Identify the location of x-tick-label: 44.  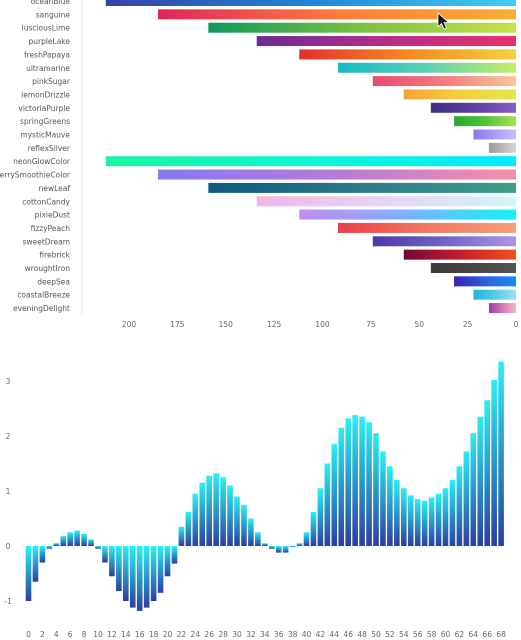
(335, 634).